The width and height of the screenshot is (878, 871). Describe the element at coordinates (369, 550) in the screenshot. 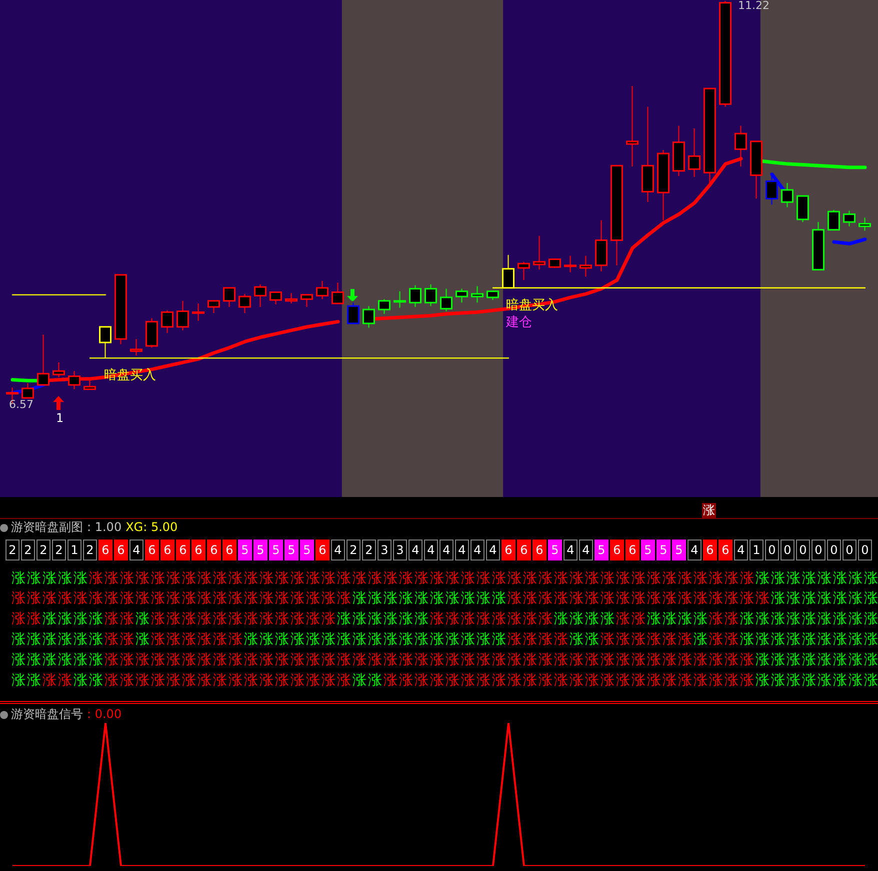

I see `data-label: 2` at that location.